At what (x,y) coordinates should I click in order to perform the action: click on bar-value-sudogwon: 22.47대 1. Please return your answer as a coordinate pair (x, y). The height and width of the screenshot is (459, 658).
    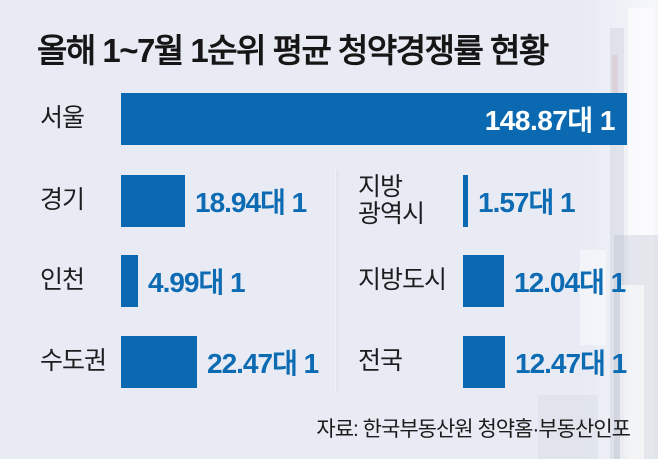
    Looking at the image, I should click on (263, 363).